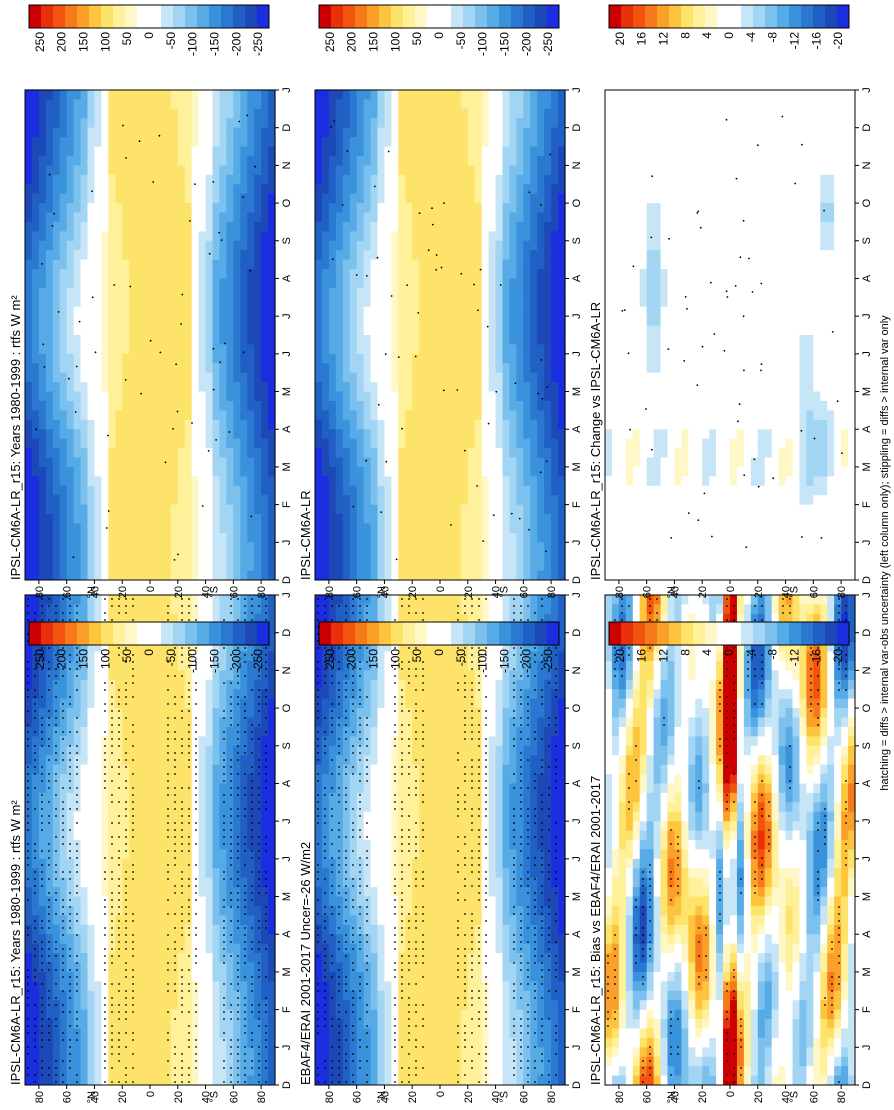 The height and width of the screenshot is (1110, 894). Describe the element at coordinates (68, 1097) in the screenshot. I see `lat-label: 60` at that location.